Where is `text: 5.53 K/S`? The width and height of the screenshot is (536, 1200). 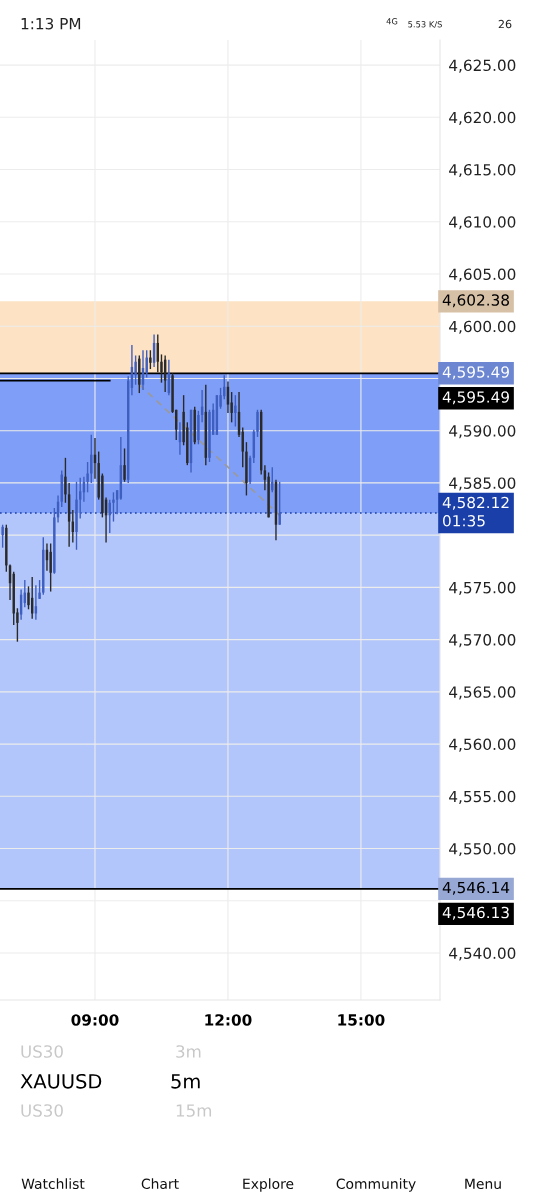
text: 5.53 K/S is located at coordinates (425, 25).